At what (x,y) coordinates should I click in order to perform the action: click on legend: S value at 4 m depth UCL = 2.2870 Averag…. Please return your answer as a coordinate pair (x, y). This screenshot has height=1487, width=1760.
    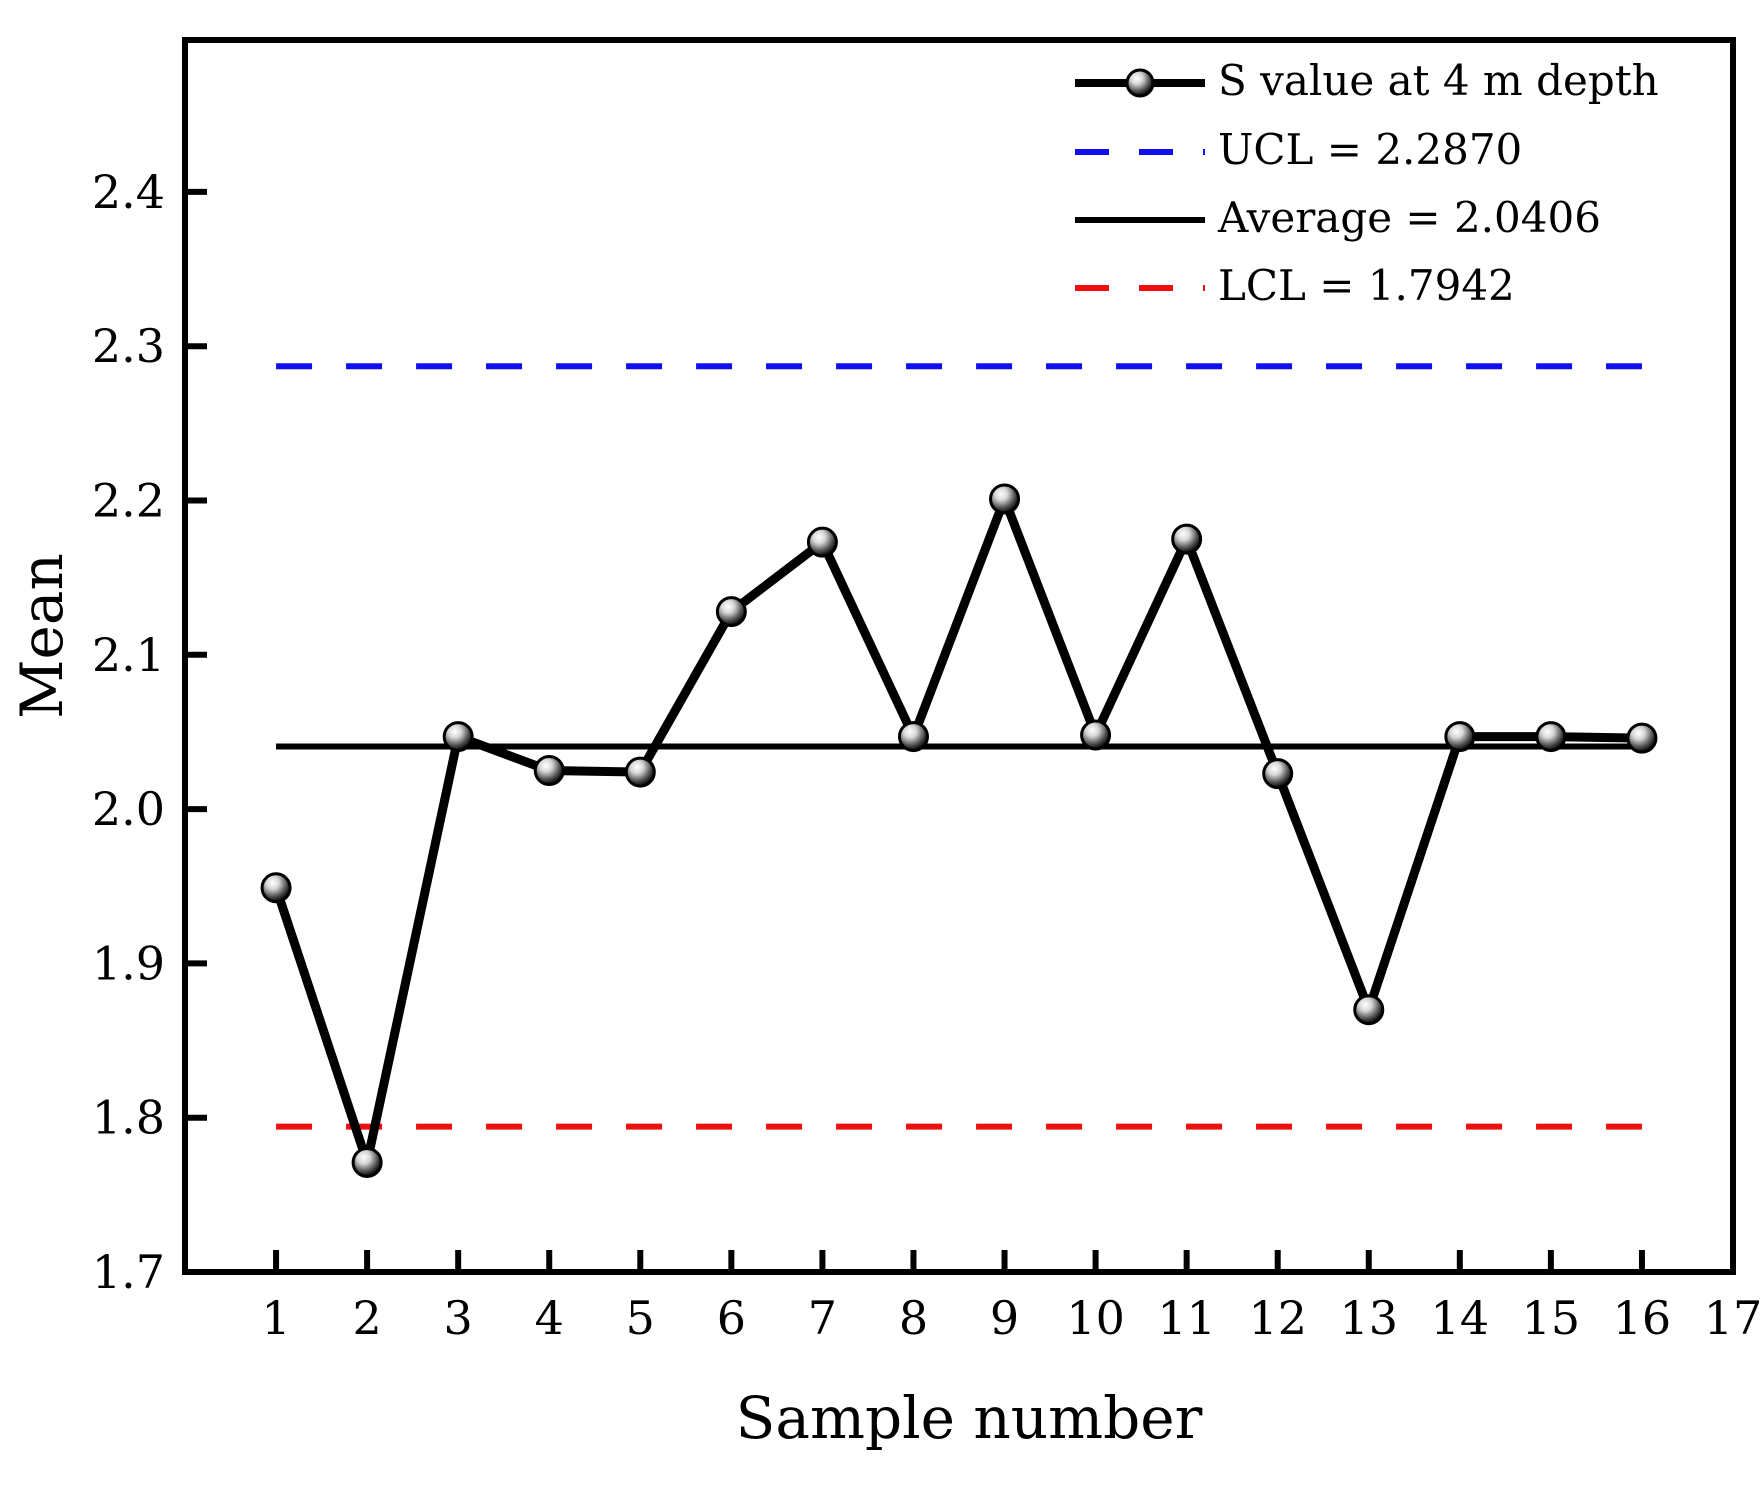
    Looking at the image, I should click on (1367, 183).